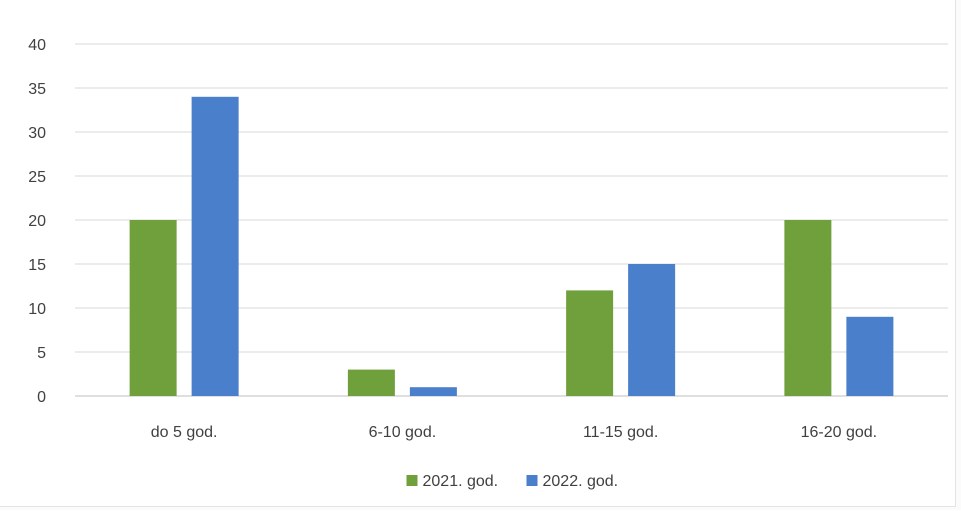 Image resolution: width=961 pixels, height=511 pixels. What do you see at coordinates (839, 432) in the screenshot?
I see `x-category-label: 16-20 god.` at bounding box center [839, 432].